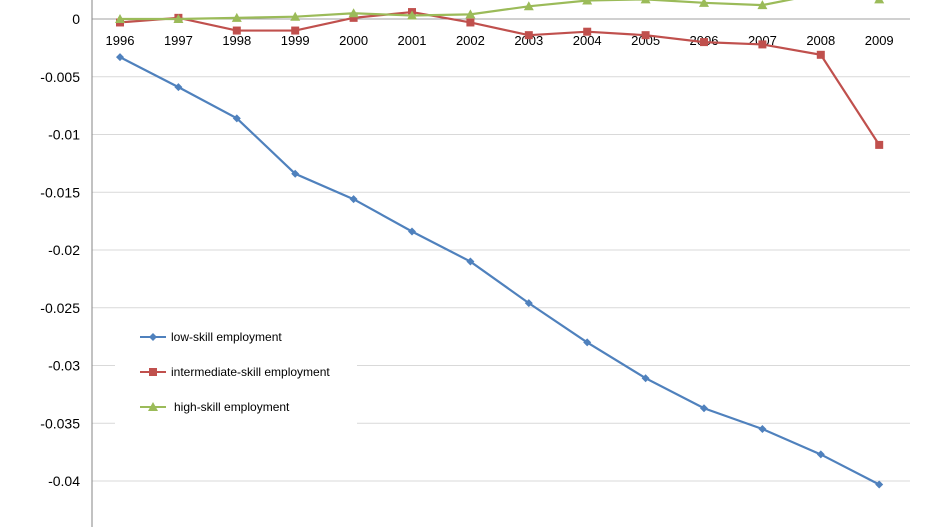 The width and height of the screenshot is (938, 527). I want to click on x-tick-label: 1999, so click(295, 40).